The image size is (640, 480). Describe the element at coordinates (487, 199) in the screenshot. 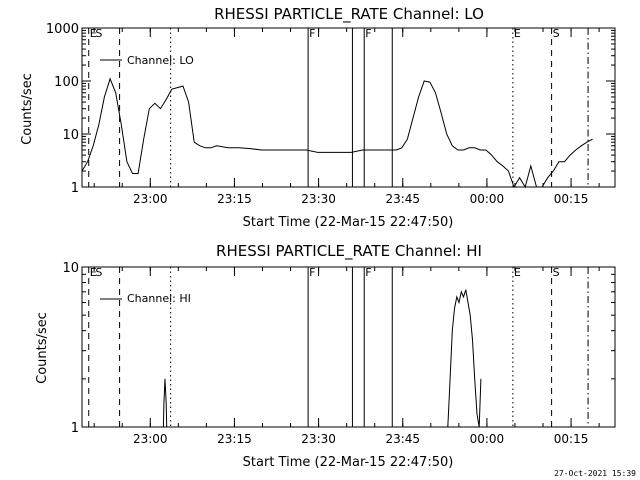

I see `lo-x-tick-label: 00:00` at that location.